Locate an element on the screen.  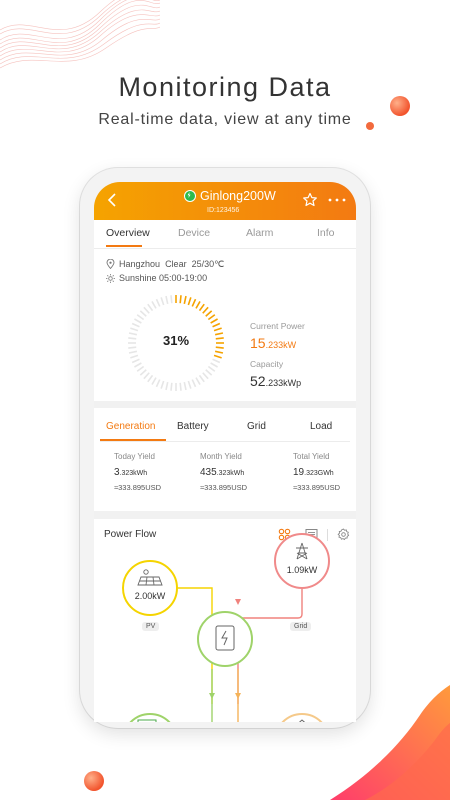
decorative-wave-lines is located at coordinates (80, 34).